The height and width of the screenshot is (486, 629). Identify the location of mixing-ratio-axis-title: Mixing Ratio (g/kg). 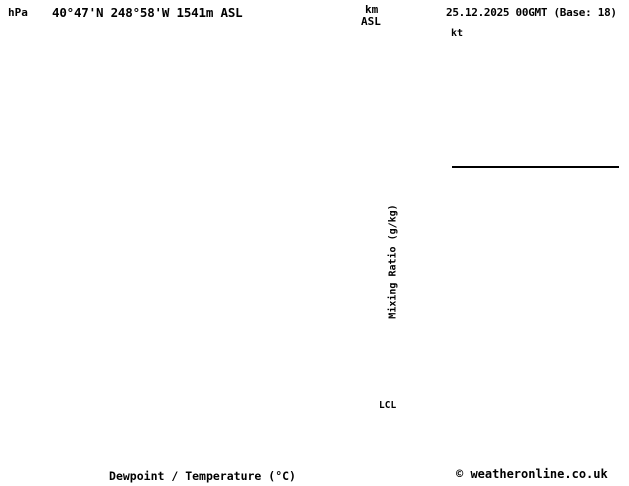
(393, 261).